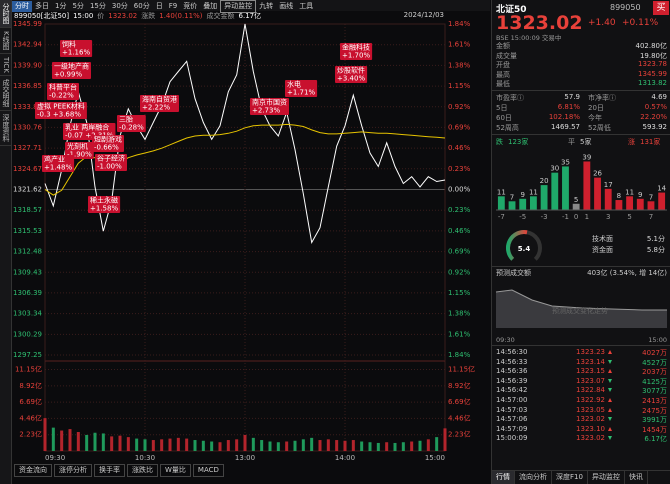  Describe the element at coordinates (661, 8) in the screenshot. I see `buy-button: 买` at that location.